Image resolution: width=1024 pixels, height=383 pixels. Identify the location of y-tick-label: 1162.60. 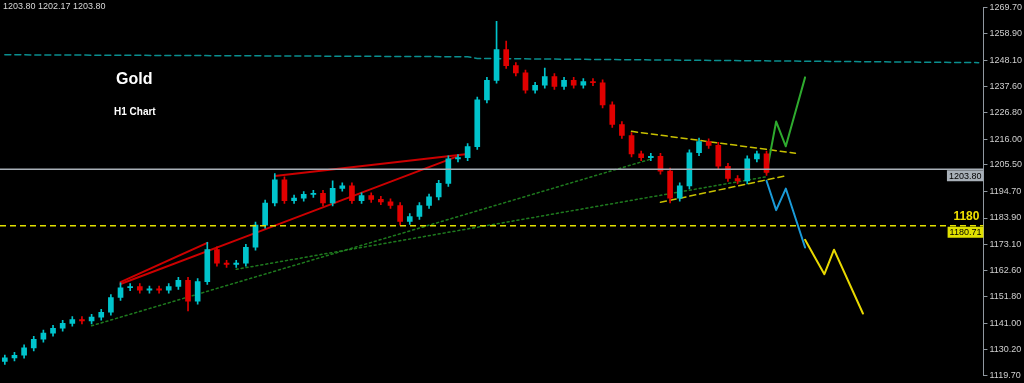
(1005, 269).